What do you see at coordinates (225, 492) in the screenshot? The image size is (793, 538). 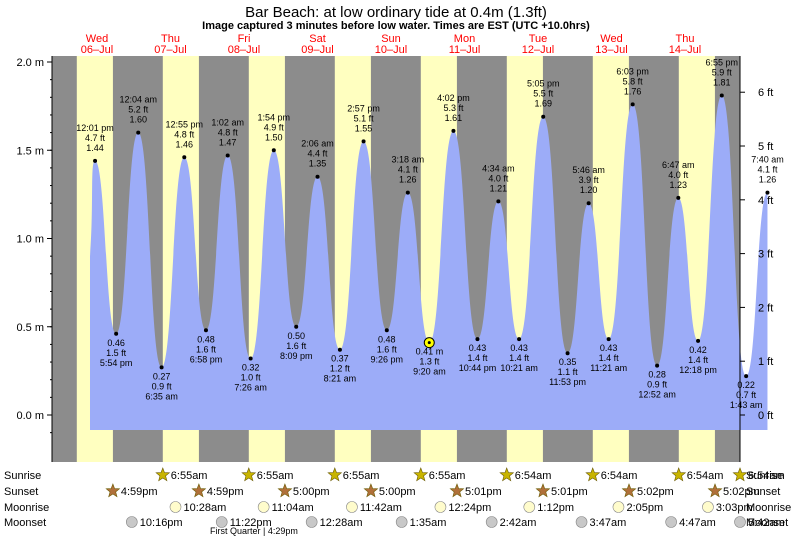 I see `sunset-time: 4:59pm` at bounding box center [225, 492].